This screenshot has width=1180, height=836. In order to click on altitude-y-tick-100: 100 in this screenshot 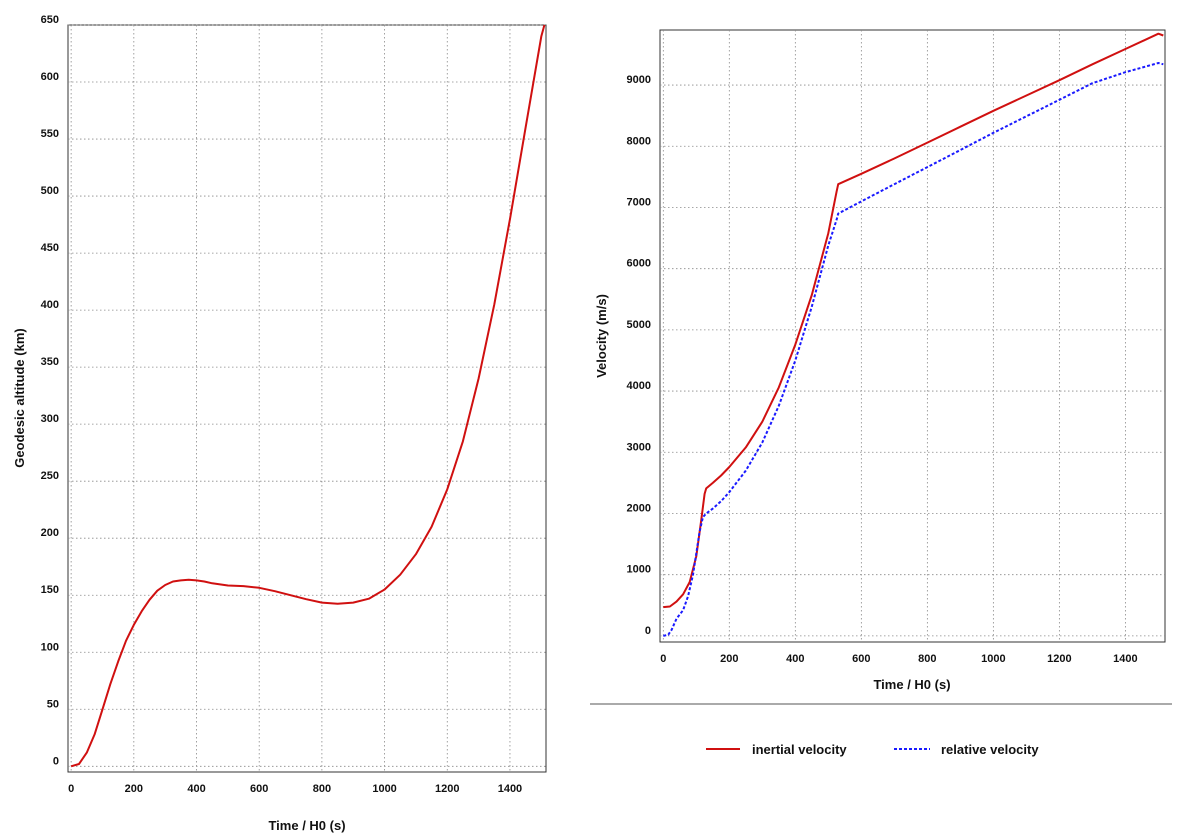, I will do `click(50, 647)`.